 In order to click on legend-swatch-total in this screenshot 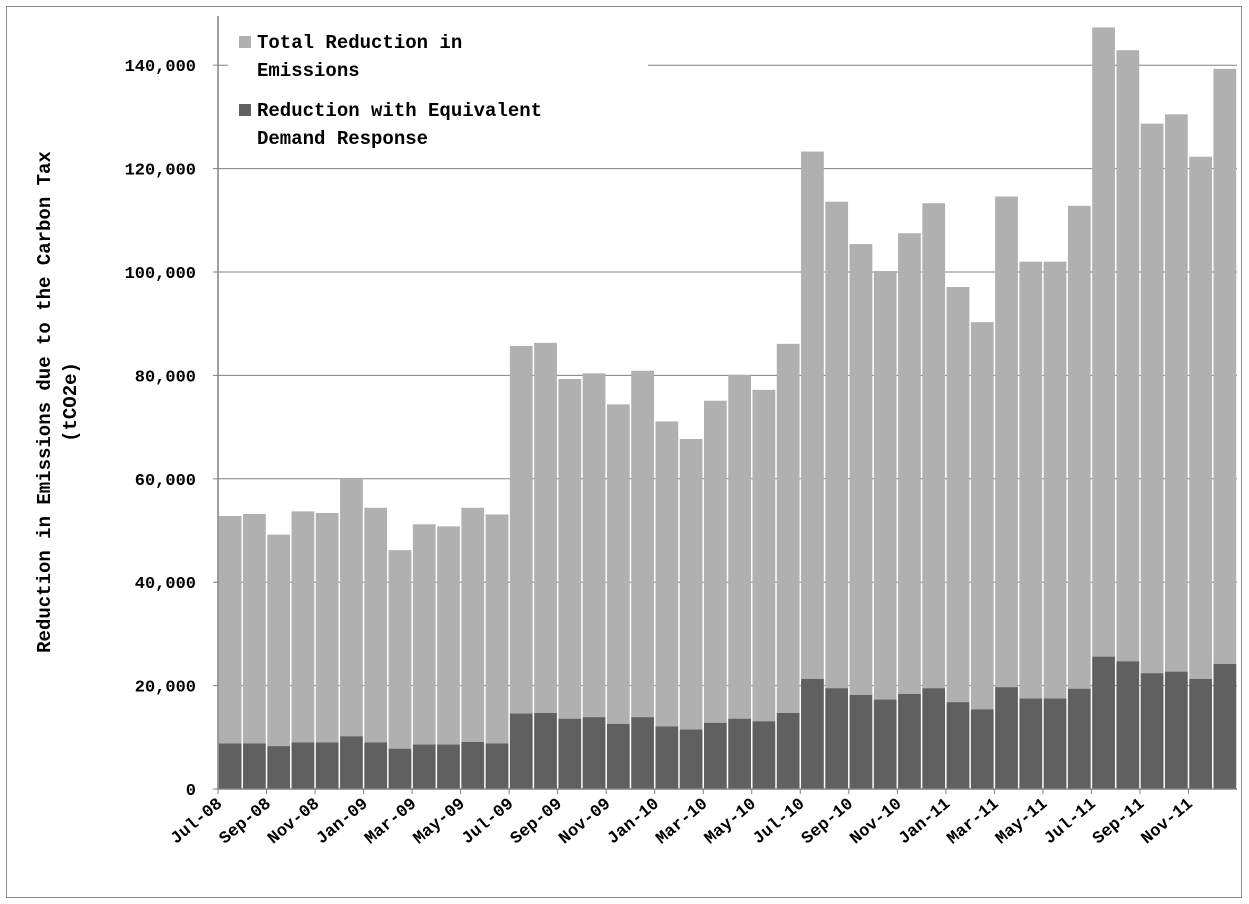, I will do `click(245, 42)`.